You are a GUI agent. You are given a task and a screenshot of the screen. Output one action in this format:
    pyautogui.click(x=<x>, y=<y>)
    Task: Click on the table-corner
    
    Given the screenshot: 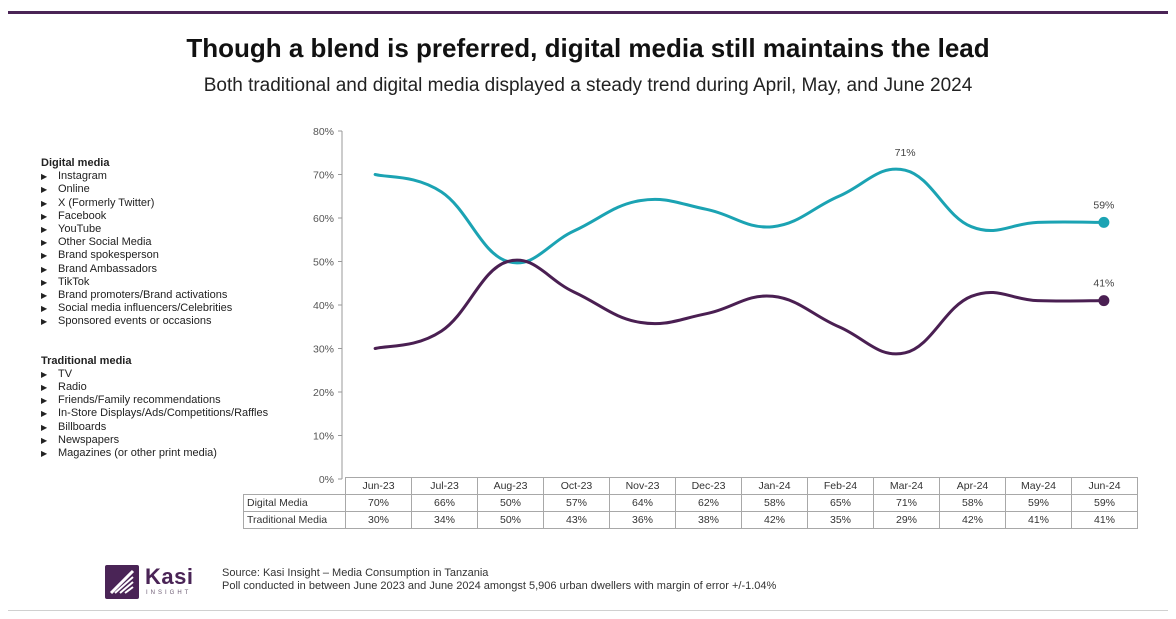 What is the action you would take?
    pyautogui.click(x=295, y=486)
    